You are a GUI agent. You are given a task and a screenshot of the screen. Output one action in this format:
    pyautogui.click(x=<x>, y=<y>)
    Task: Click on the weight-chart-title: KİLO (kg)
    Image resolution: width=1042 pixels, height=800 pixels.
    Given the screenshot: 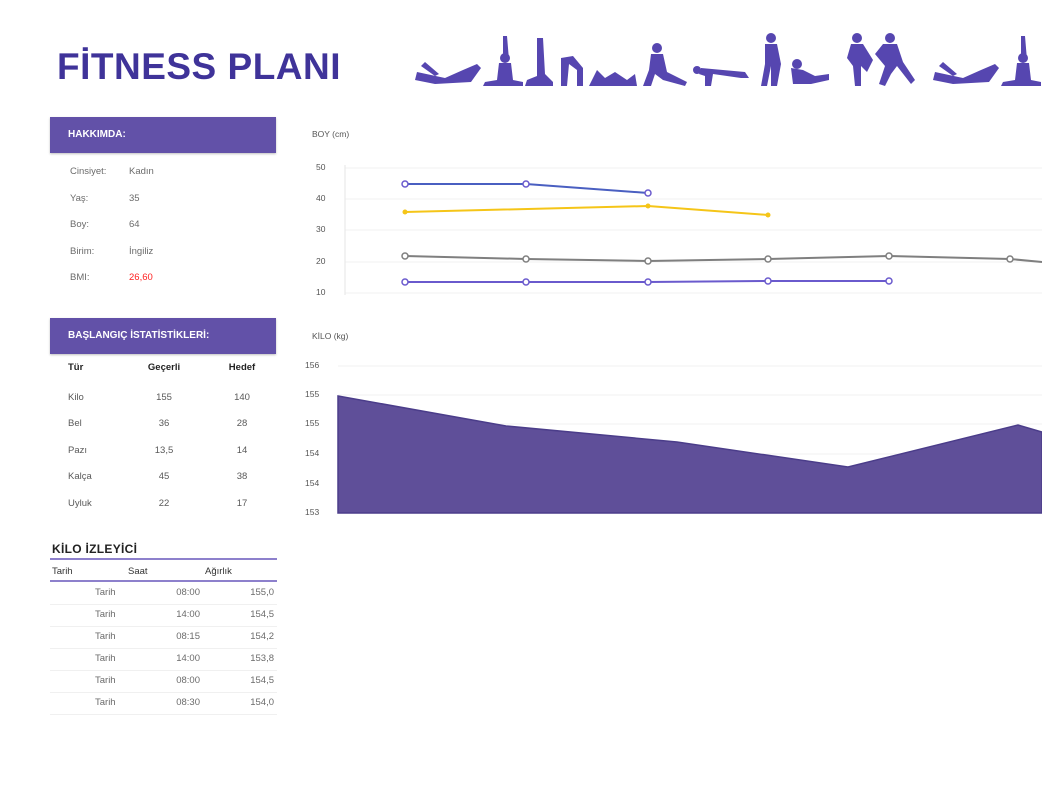 What is the action you would take?
    pyautogui.click(x=330, y=336)
    